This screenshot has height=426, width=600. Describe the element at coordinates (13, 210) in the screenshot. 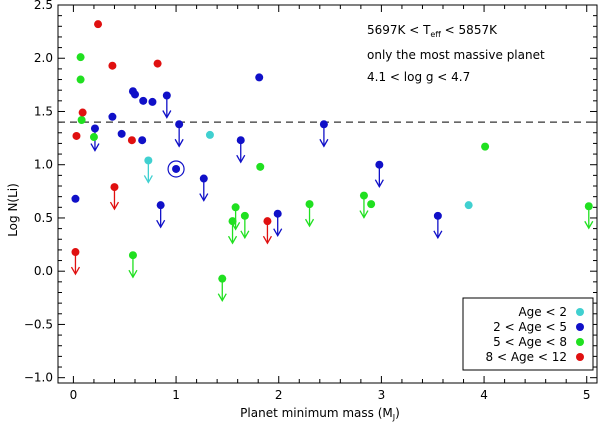

I see `y-axis-label: Log N(Li)` at that location.